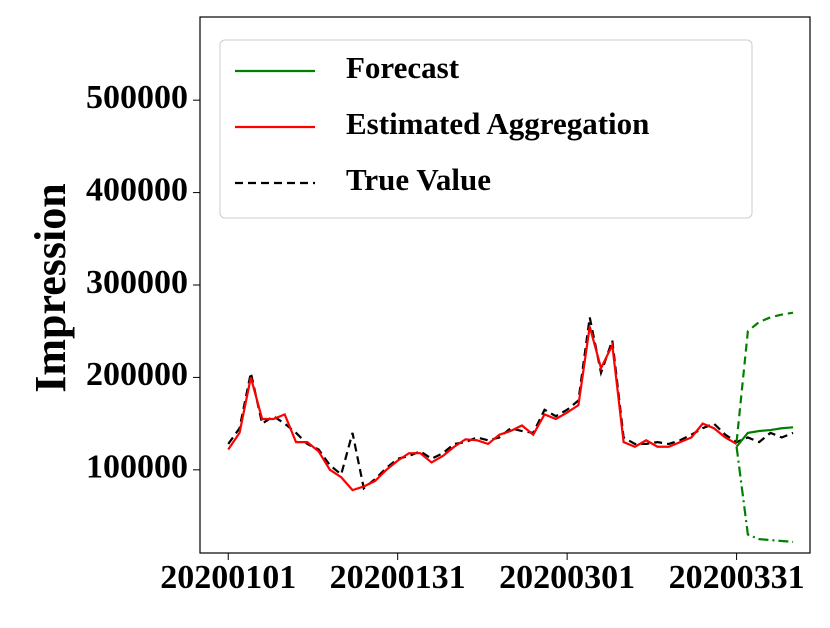 The image size is (830, 628). Describe the element at coordinates (137, 189) in the screenshot. I see `y-tick-label: 400000` at that location.